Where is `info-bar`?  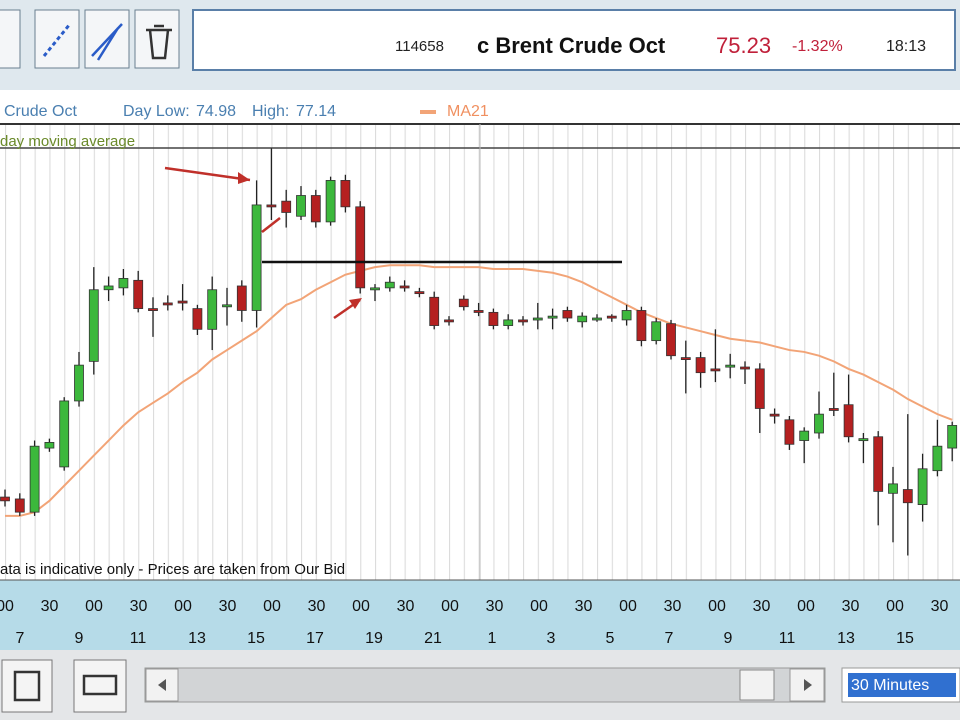 info-bar is located at coordinates (480, 107).